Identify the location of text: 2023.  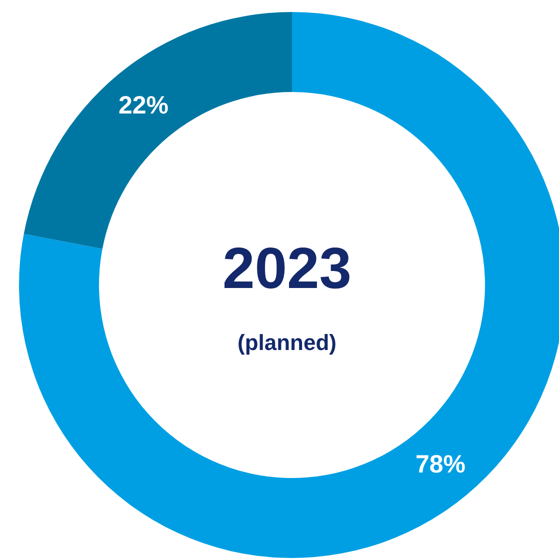
(287, 268).